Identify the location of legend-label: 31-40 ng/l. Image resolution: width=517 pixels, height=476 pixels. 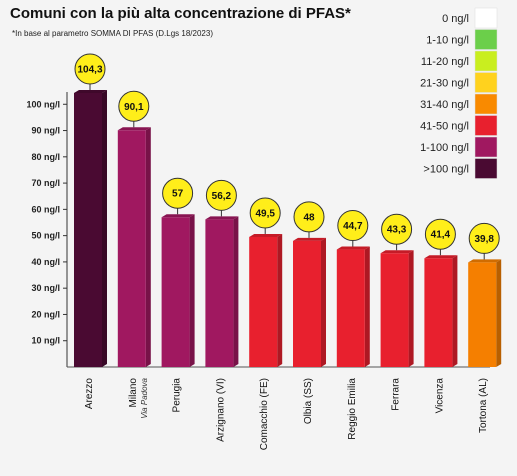
(444, 105).